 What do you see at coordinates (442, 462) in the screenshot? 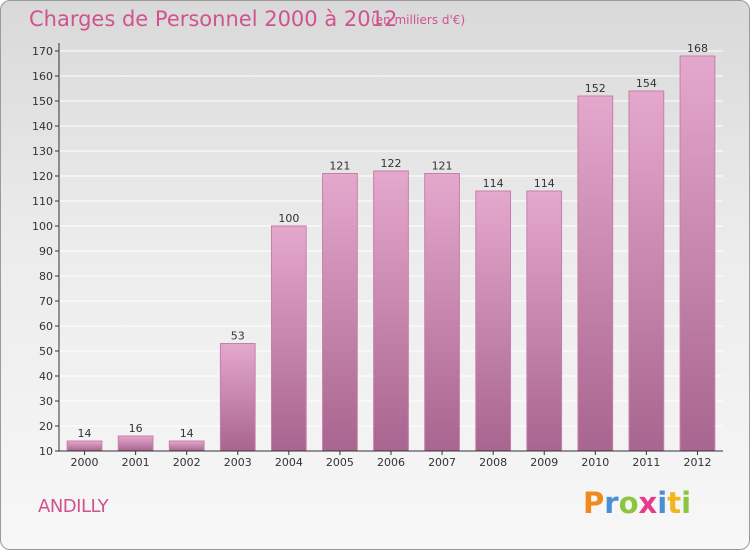
I see `x-tick-label: 2007` at bounding box center [442, 462].